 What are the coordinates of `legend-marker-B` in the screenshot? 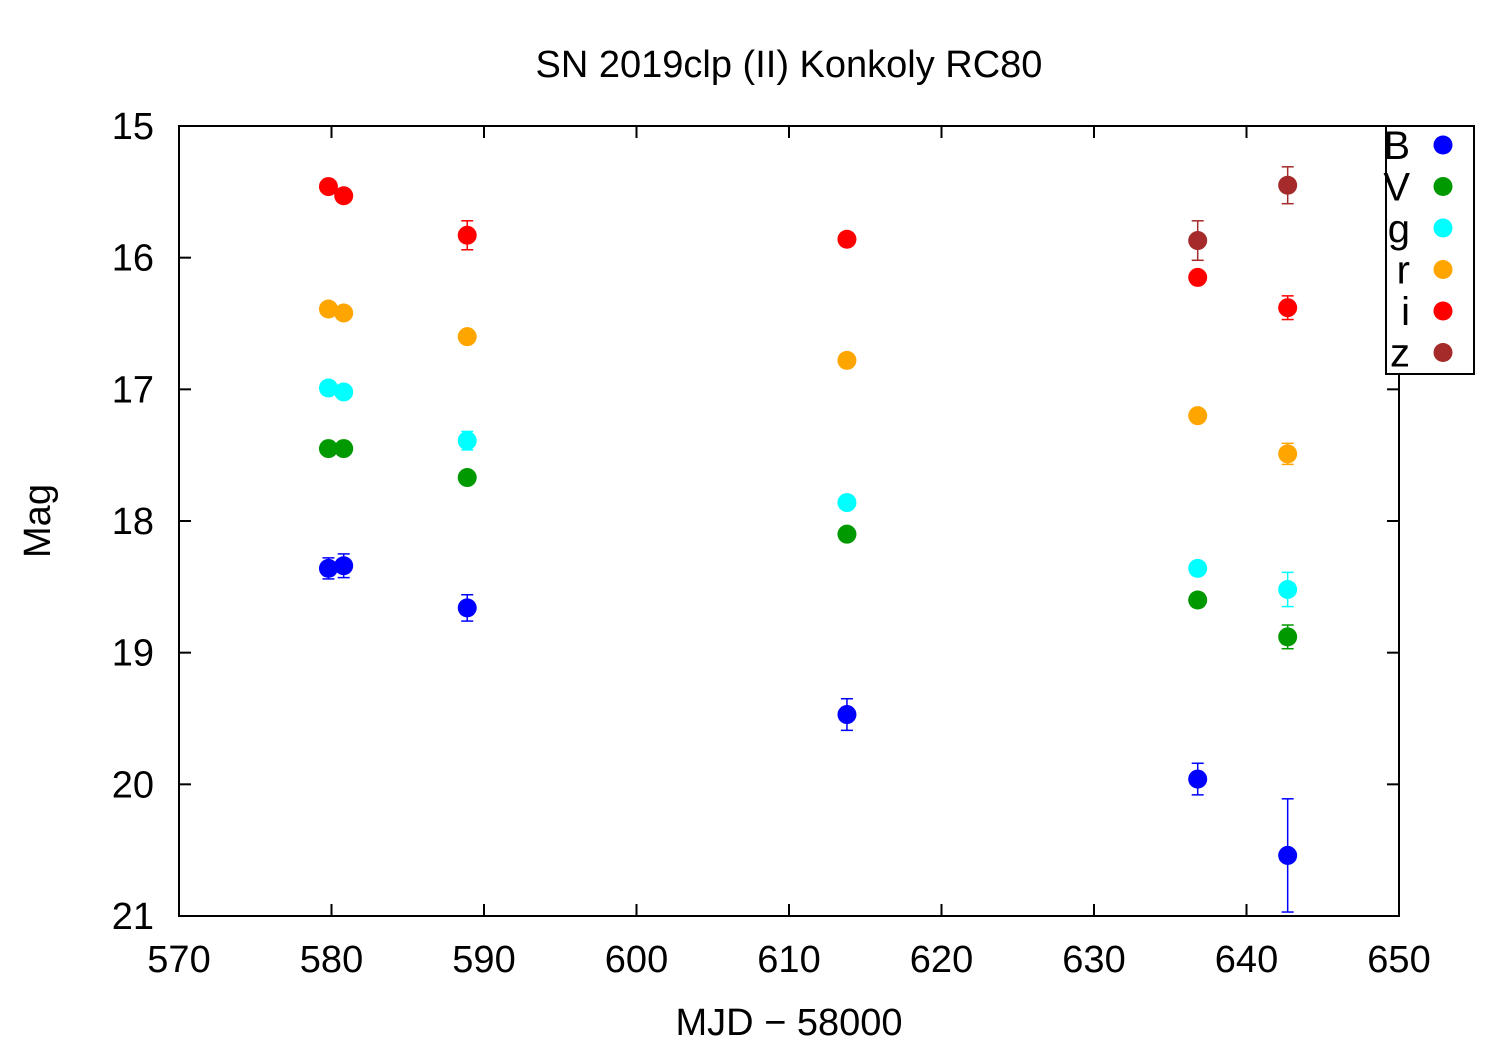 It's located at (1443, 145).